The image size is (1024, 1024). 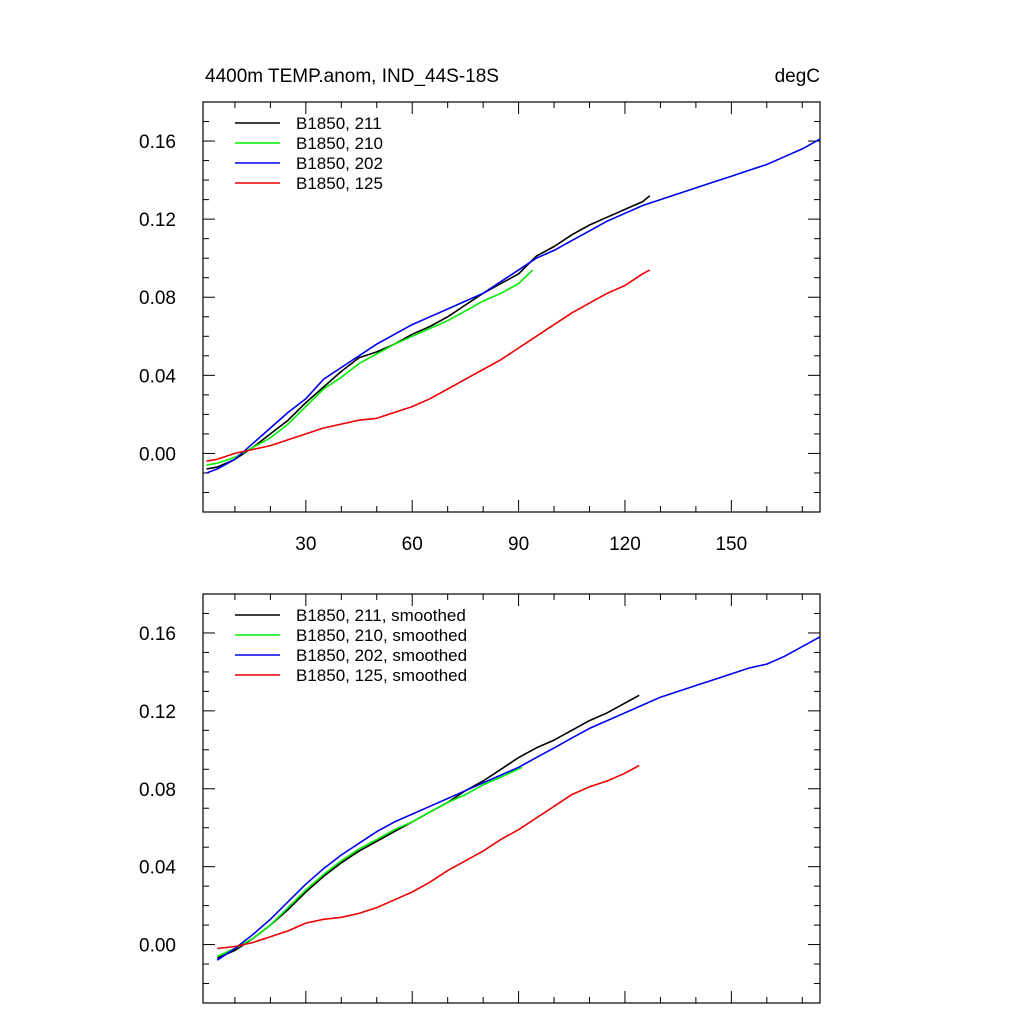 I want to click on legend-label: B1850, 210, so click(x=339, y=143).